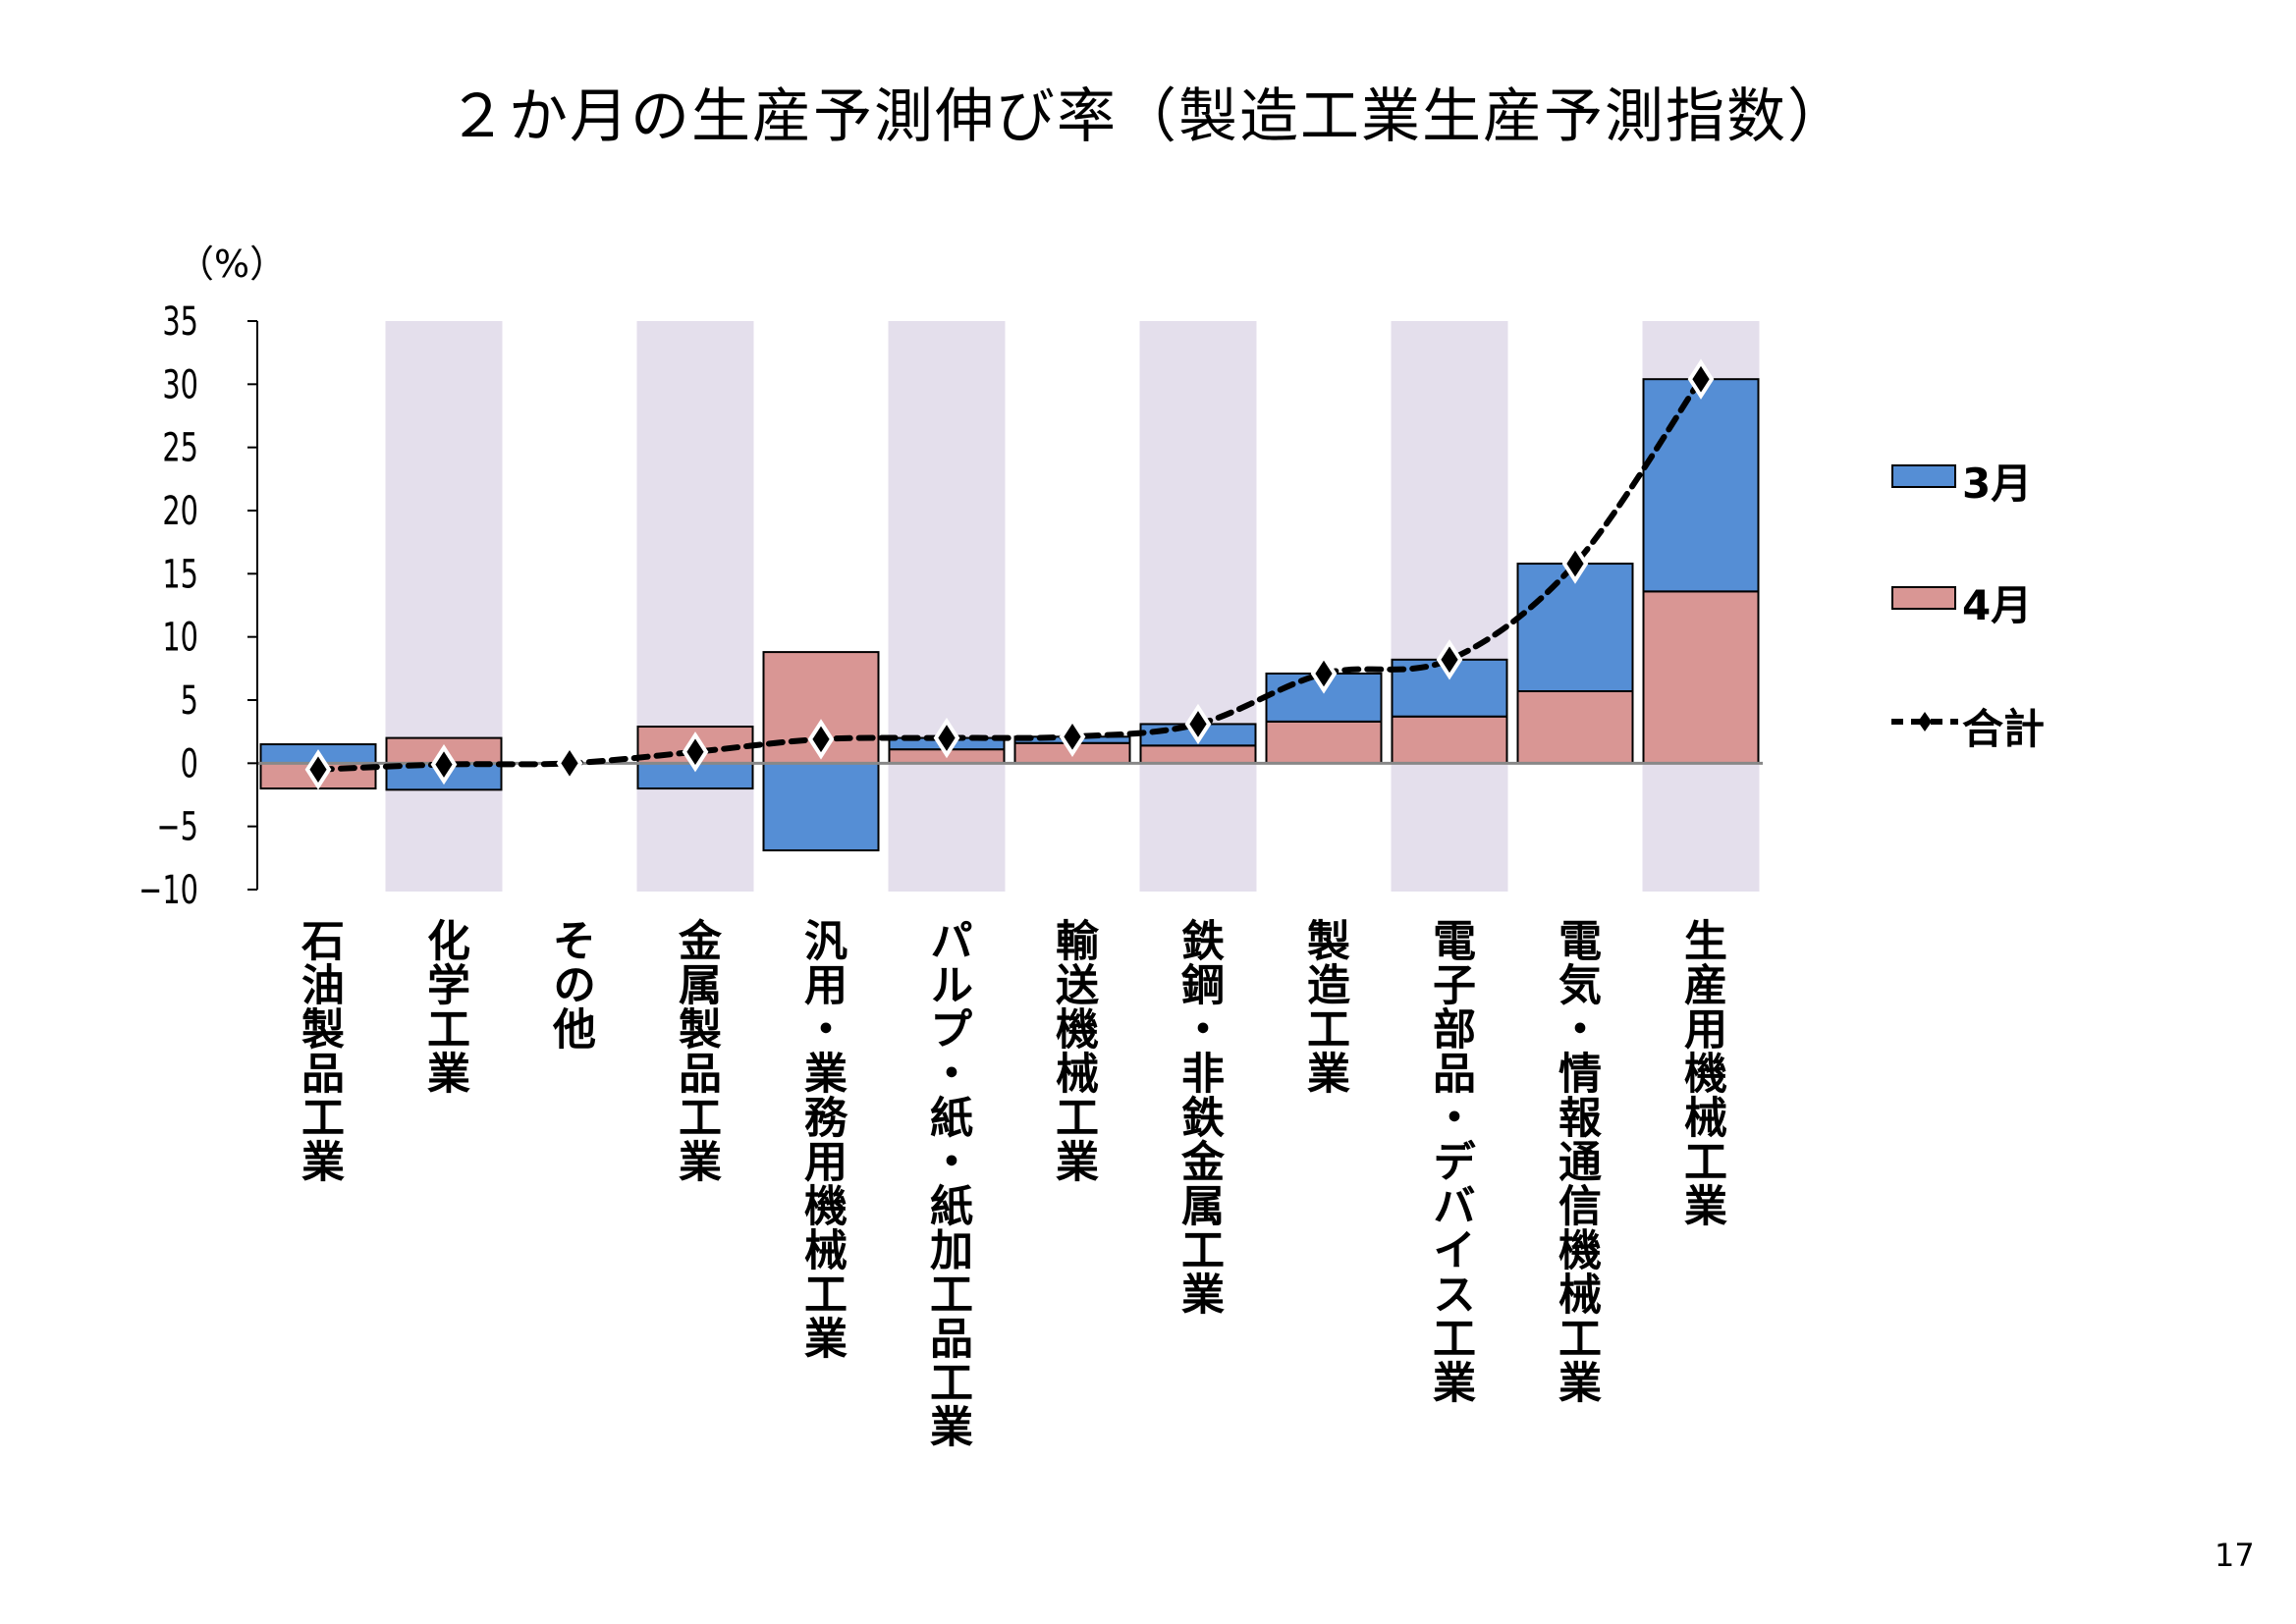 The width and height of the screenshot is (2296, 1624). What do you see at coordinates (177, 827) in the screenshot?
I see `y-tick-label: −5` at bounding box center [177, 827].